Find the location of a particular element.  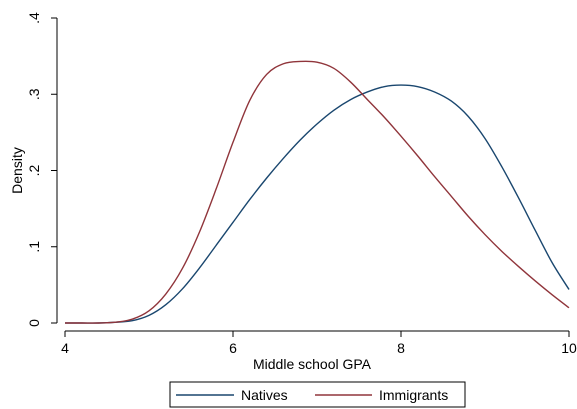

y-axis-title: Density is located at coordinates (17, 170).